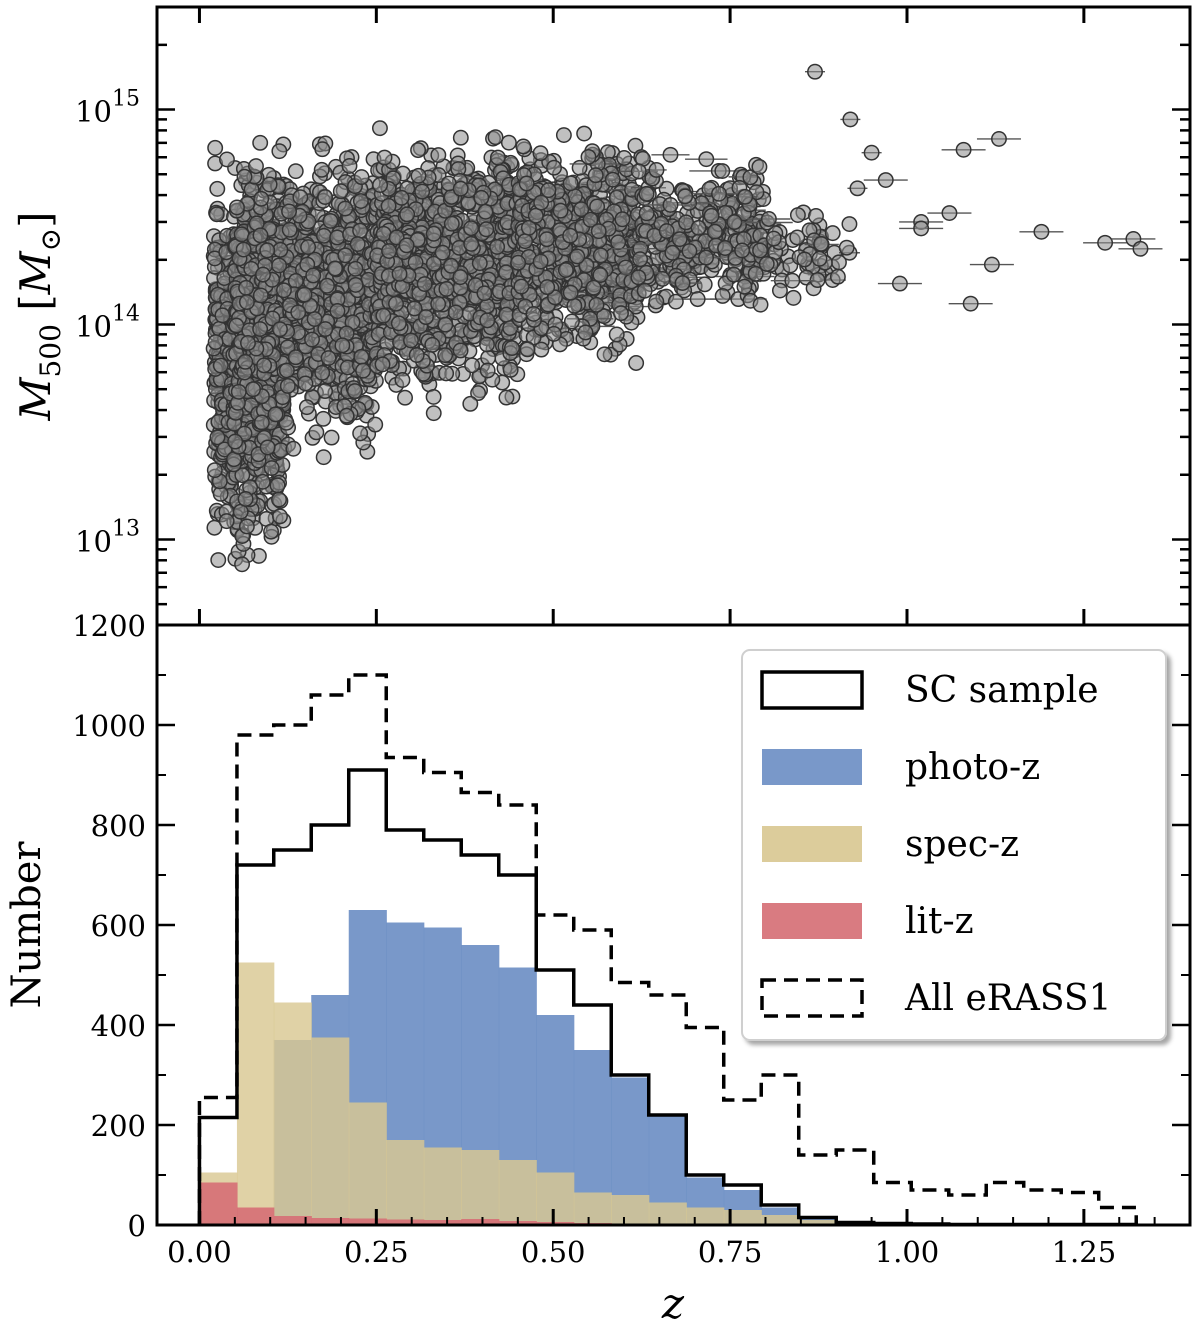 The height and width of the screenshot is (1329, 1200). Describe the element at coordinates (929, 690) in the screenshot. I see `legend-item: SC sample` at that location.